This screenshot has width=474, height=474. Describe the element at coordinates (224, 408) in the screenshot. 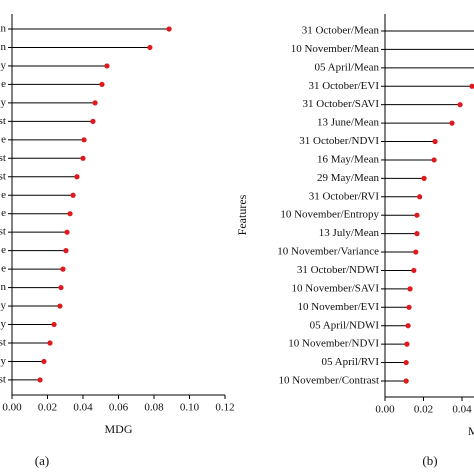

I see `x-tick-label: 0.12` at that location.